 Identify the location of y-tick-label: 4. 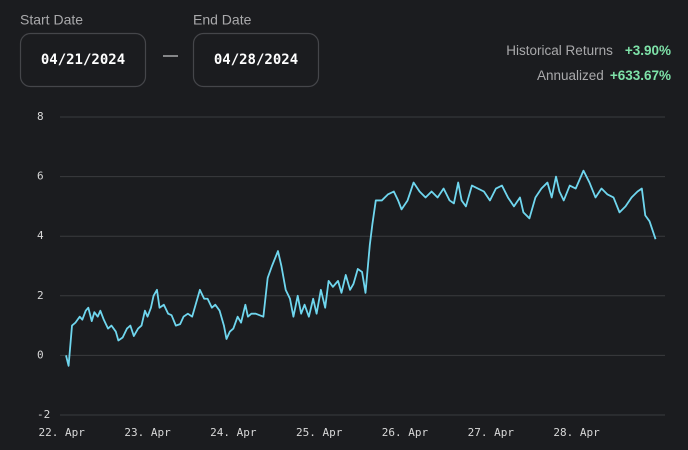
(40, 235).